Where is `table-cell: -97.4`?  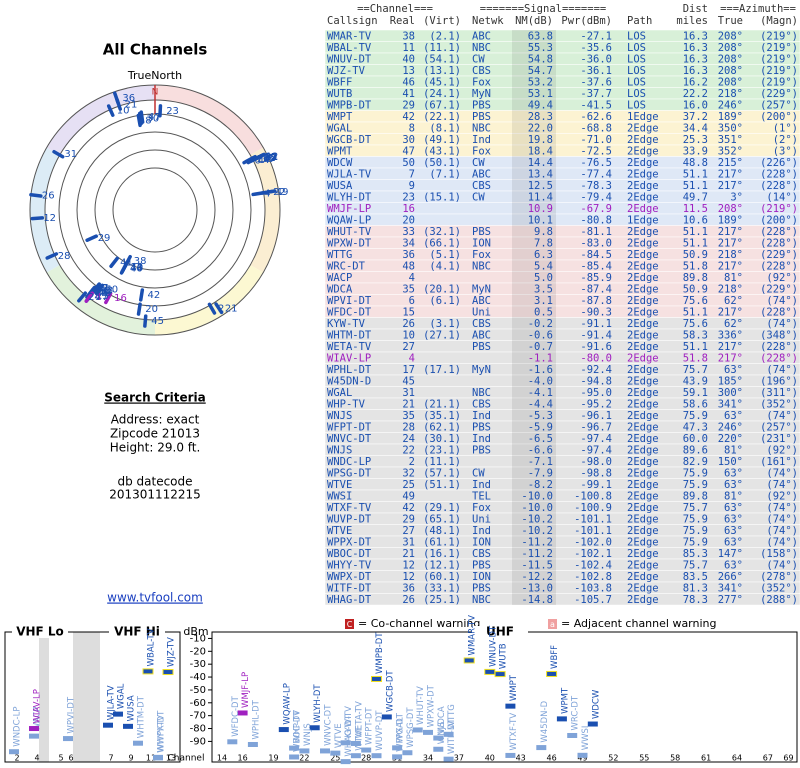
table-cell: -97.4 is located at coordinates (596, 450).